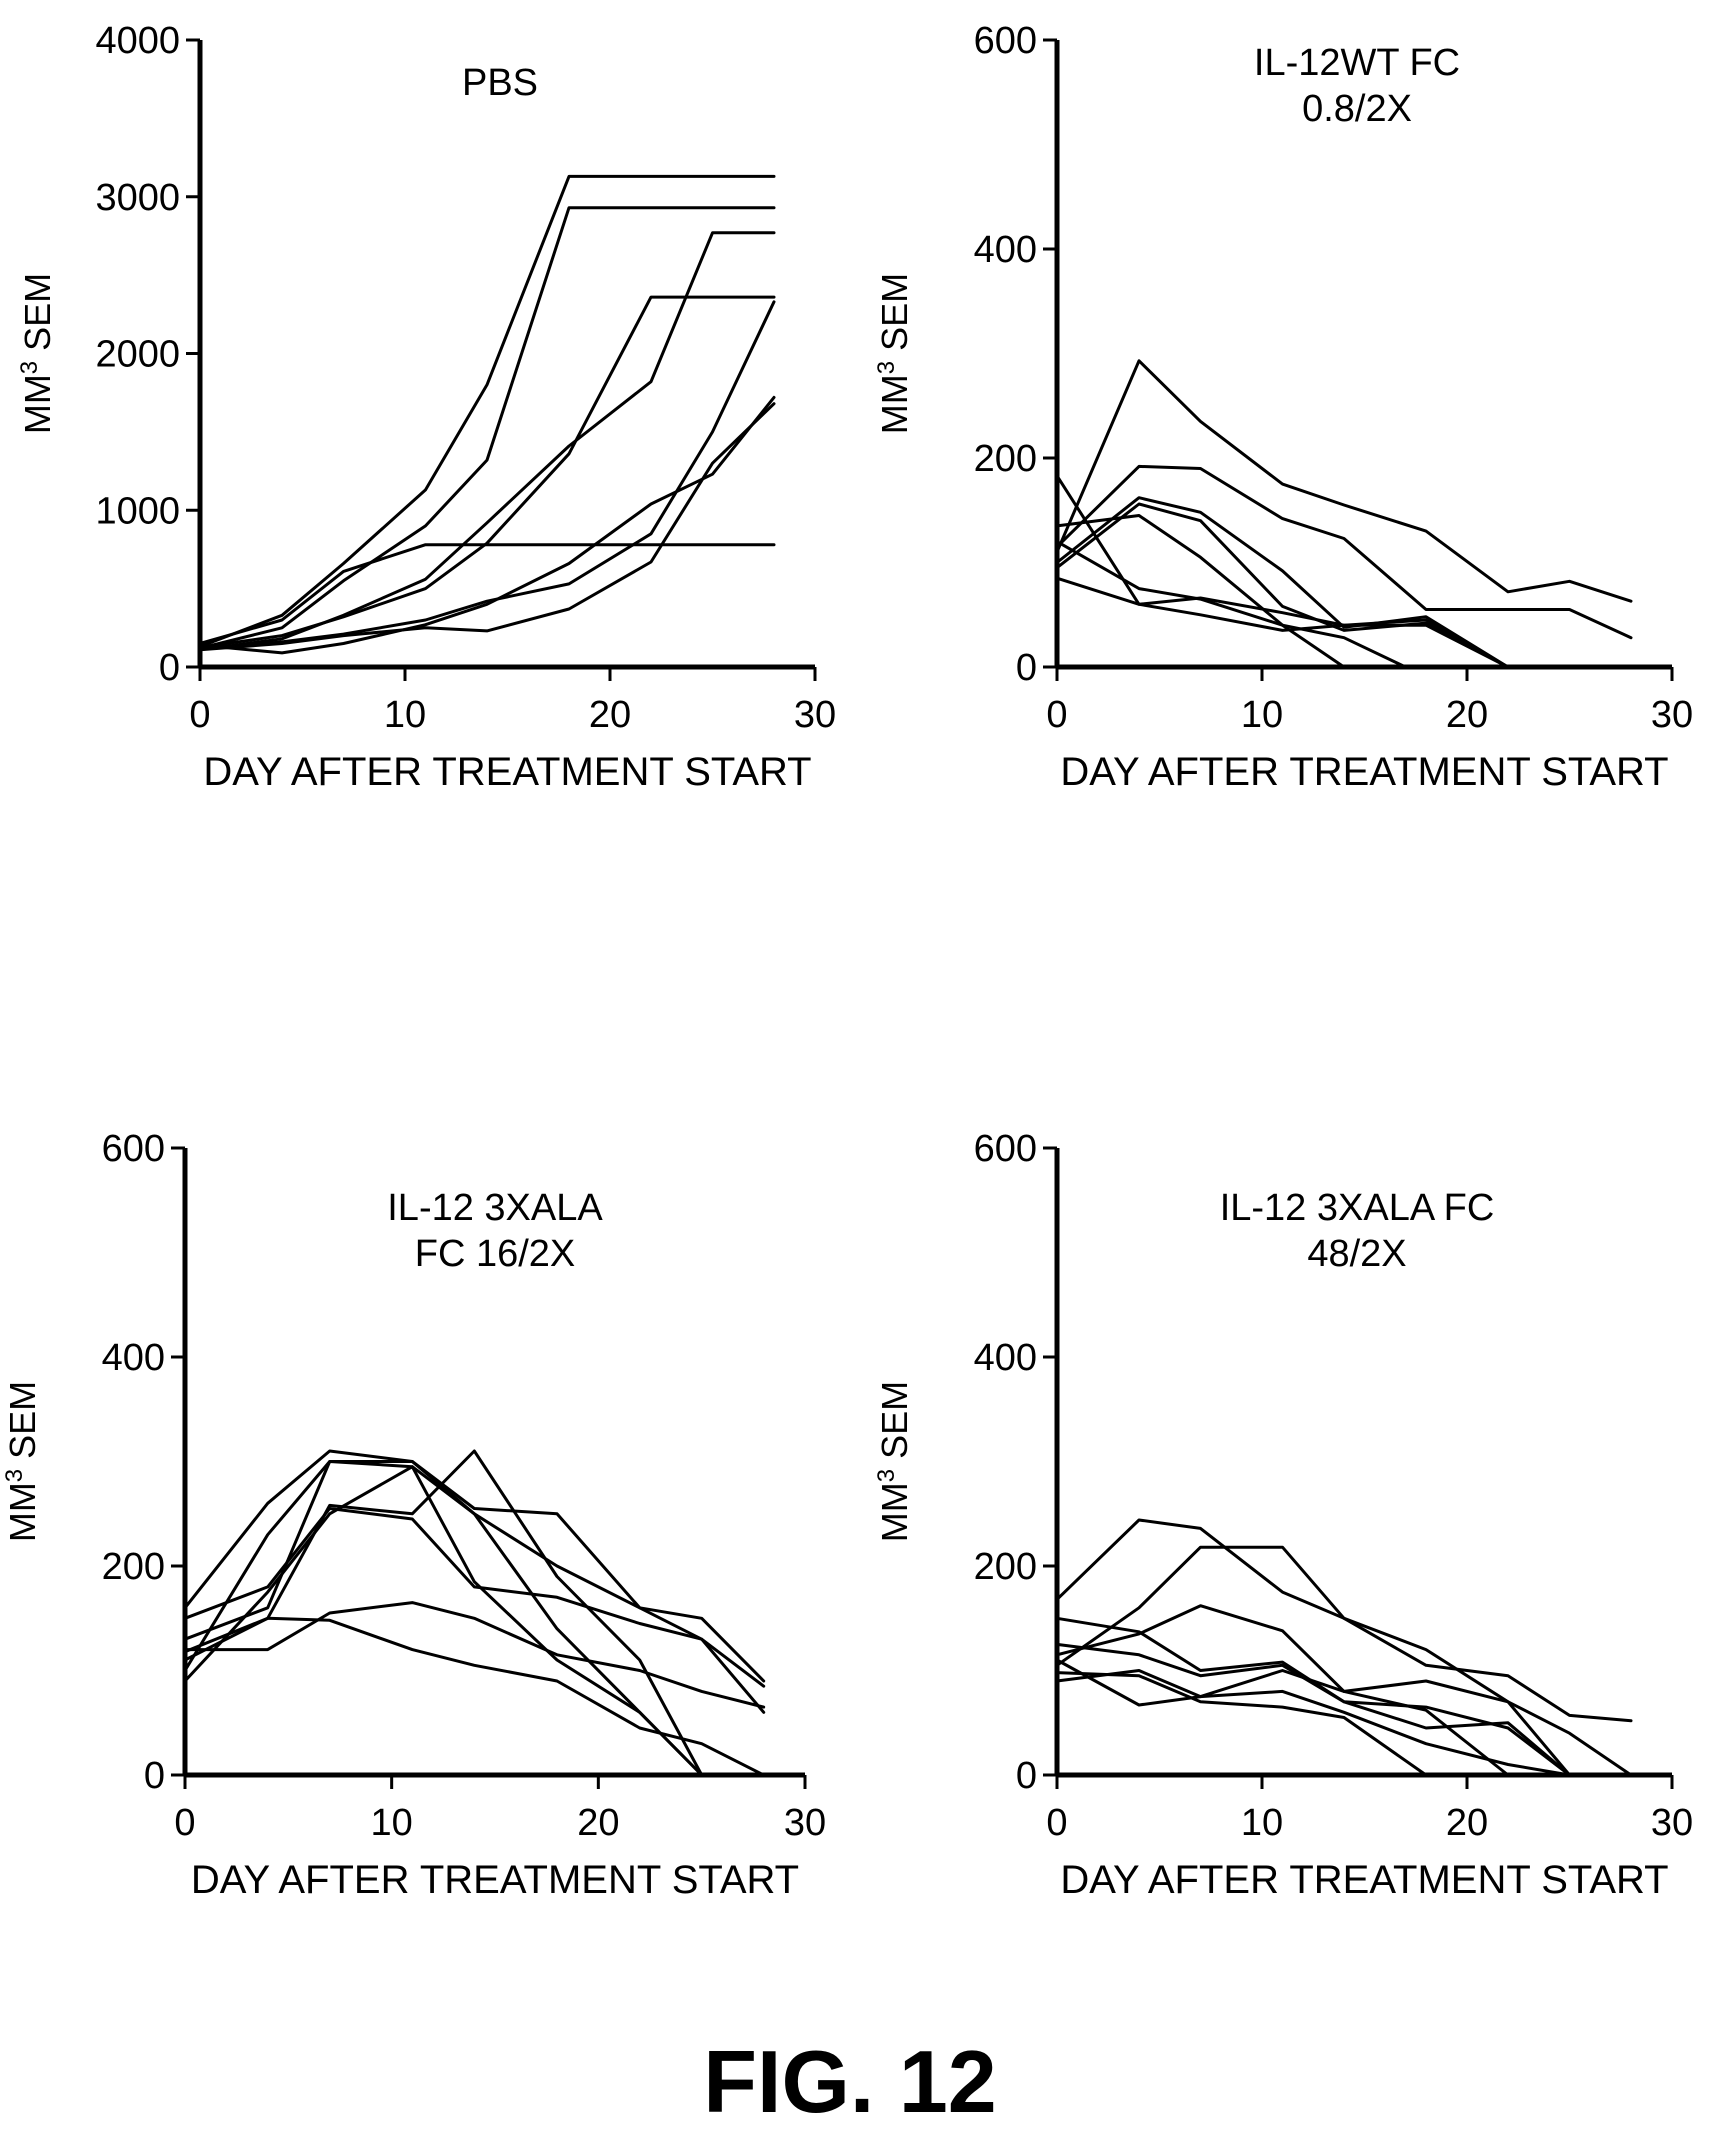 This screenshot has height=2147, width=1709. What do you see at coordinates (1356, 1254) in the screenshot?
I see `panel-title-line: 48/2X` at bounding box center [1356, 1254].